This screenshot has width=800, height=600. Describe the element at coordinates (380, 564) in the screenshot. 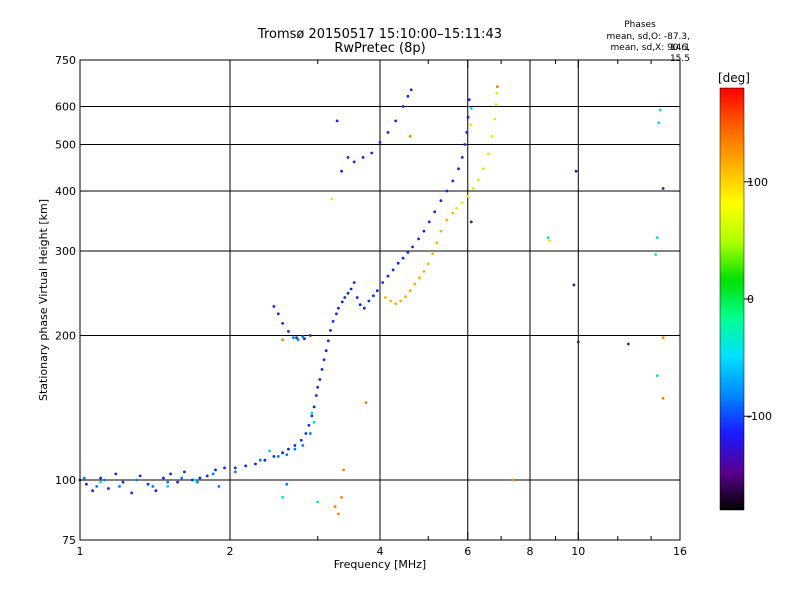

I see `x-axis-label: Frequency [MHz]` at that location.